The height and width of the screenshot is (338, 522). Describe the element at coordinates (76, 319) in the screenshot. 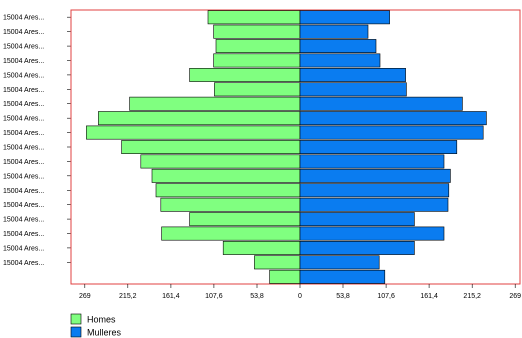

I see `legend-swatch-homes` at that location.